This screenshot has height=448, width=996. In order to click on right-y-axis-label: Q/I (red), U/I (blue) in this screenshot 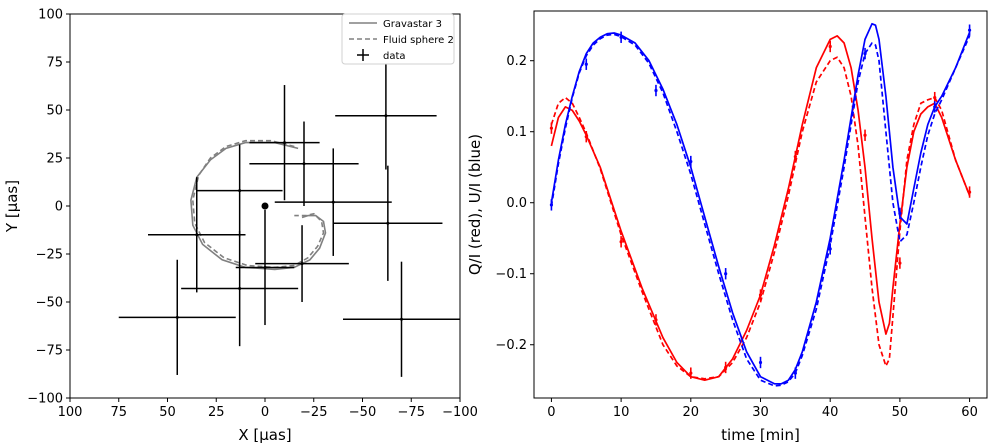, I will do `click(475, 204)`.